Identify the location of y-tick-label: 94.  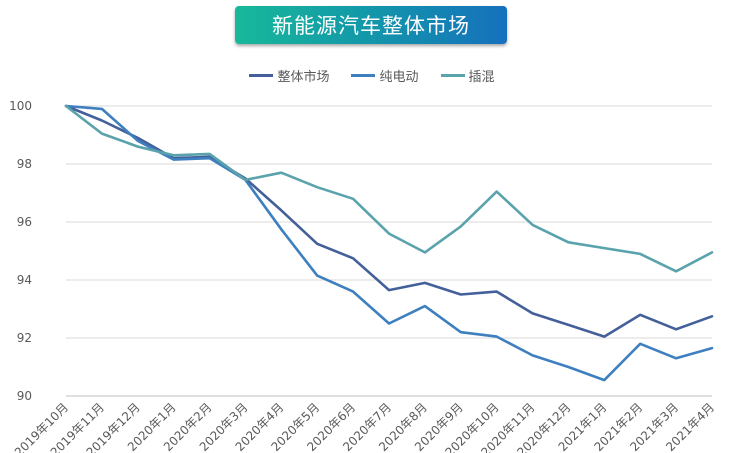
(24, 280).